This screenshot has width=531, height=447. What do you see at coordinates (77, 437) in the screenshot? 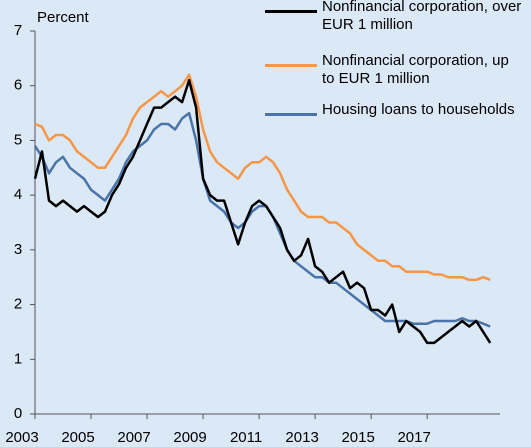
I see `x-tick-label: 2005` at bounding box center [77, 437].